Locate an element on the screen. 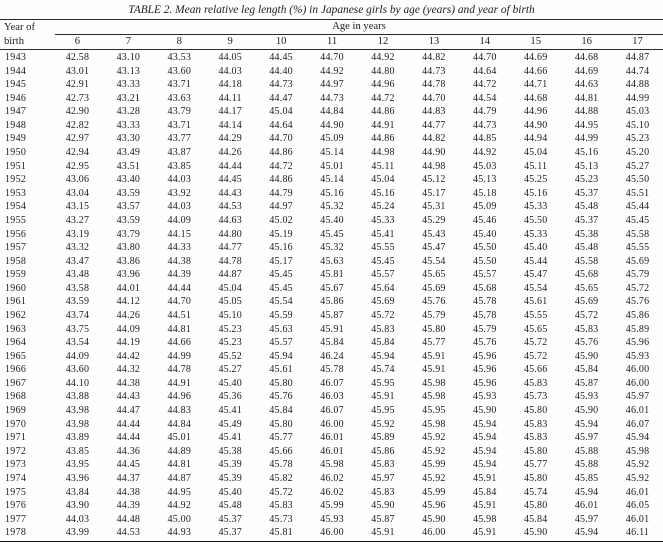  value-cell: 44.94 is located at coordinates (535, 139).